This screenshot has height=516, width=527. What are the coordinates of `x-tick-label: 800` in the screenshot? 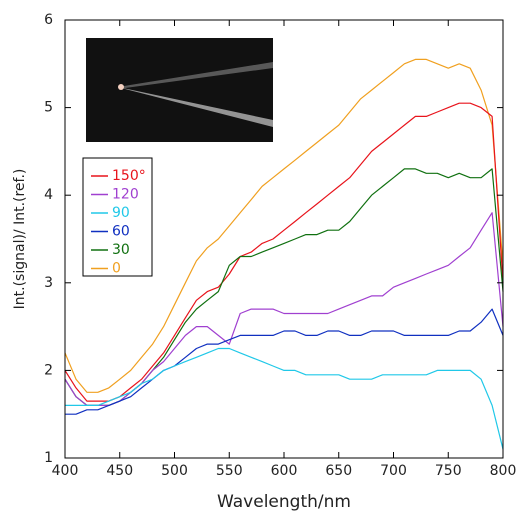 It's located at (503, 471).